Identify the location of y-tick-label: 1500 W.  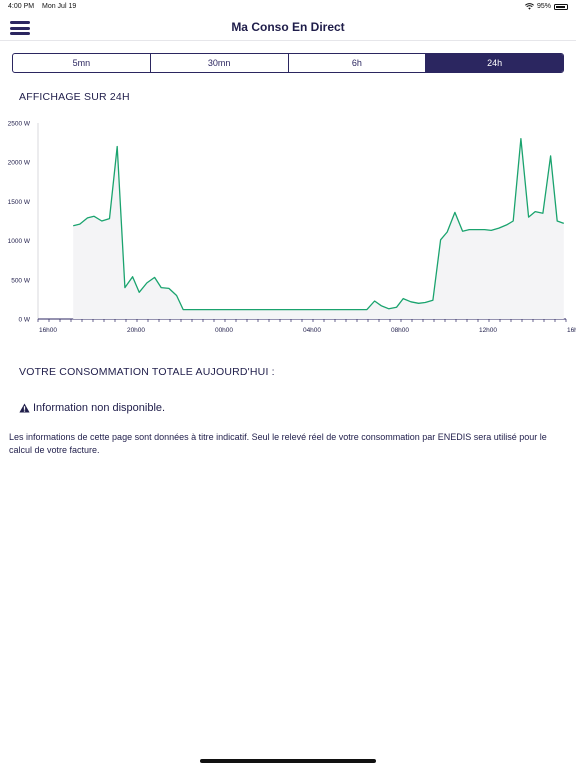
(19, 202).